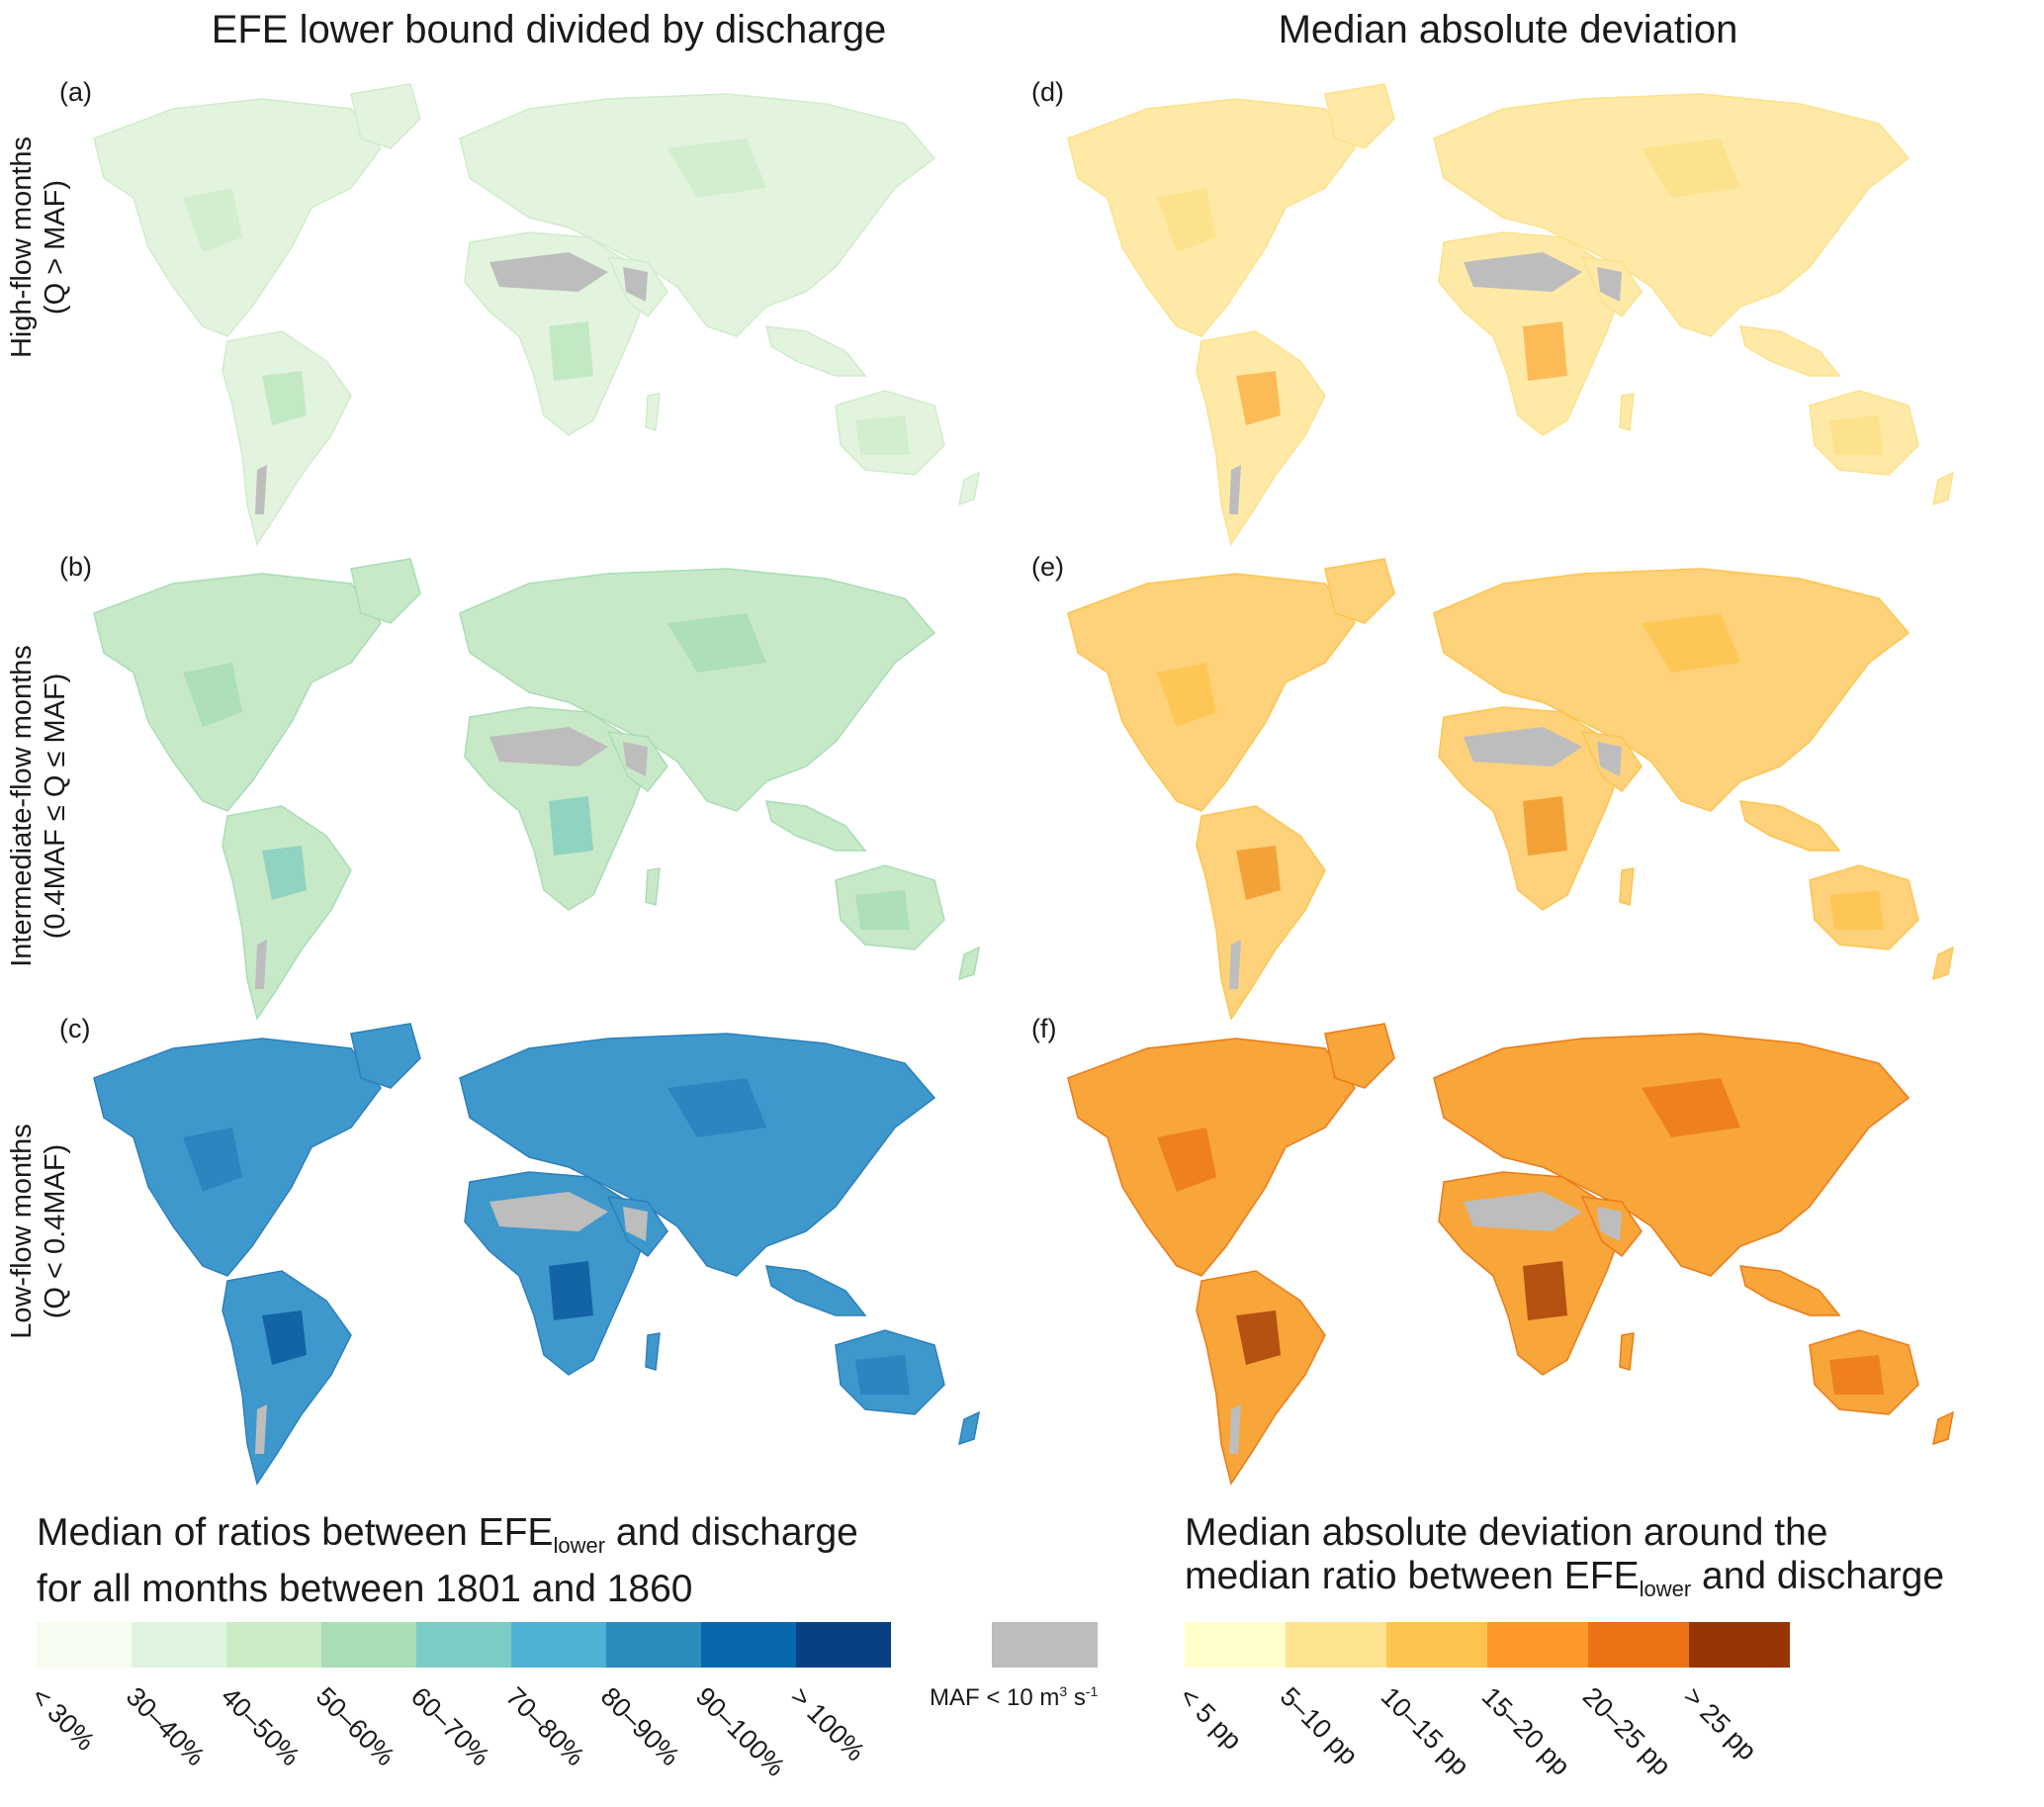  Describe the element at coordinates (75, 1028) in the screenshot. I see `panel-label-c: (c)` at that location.